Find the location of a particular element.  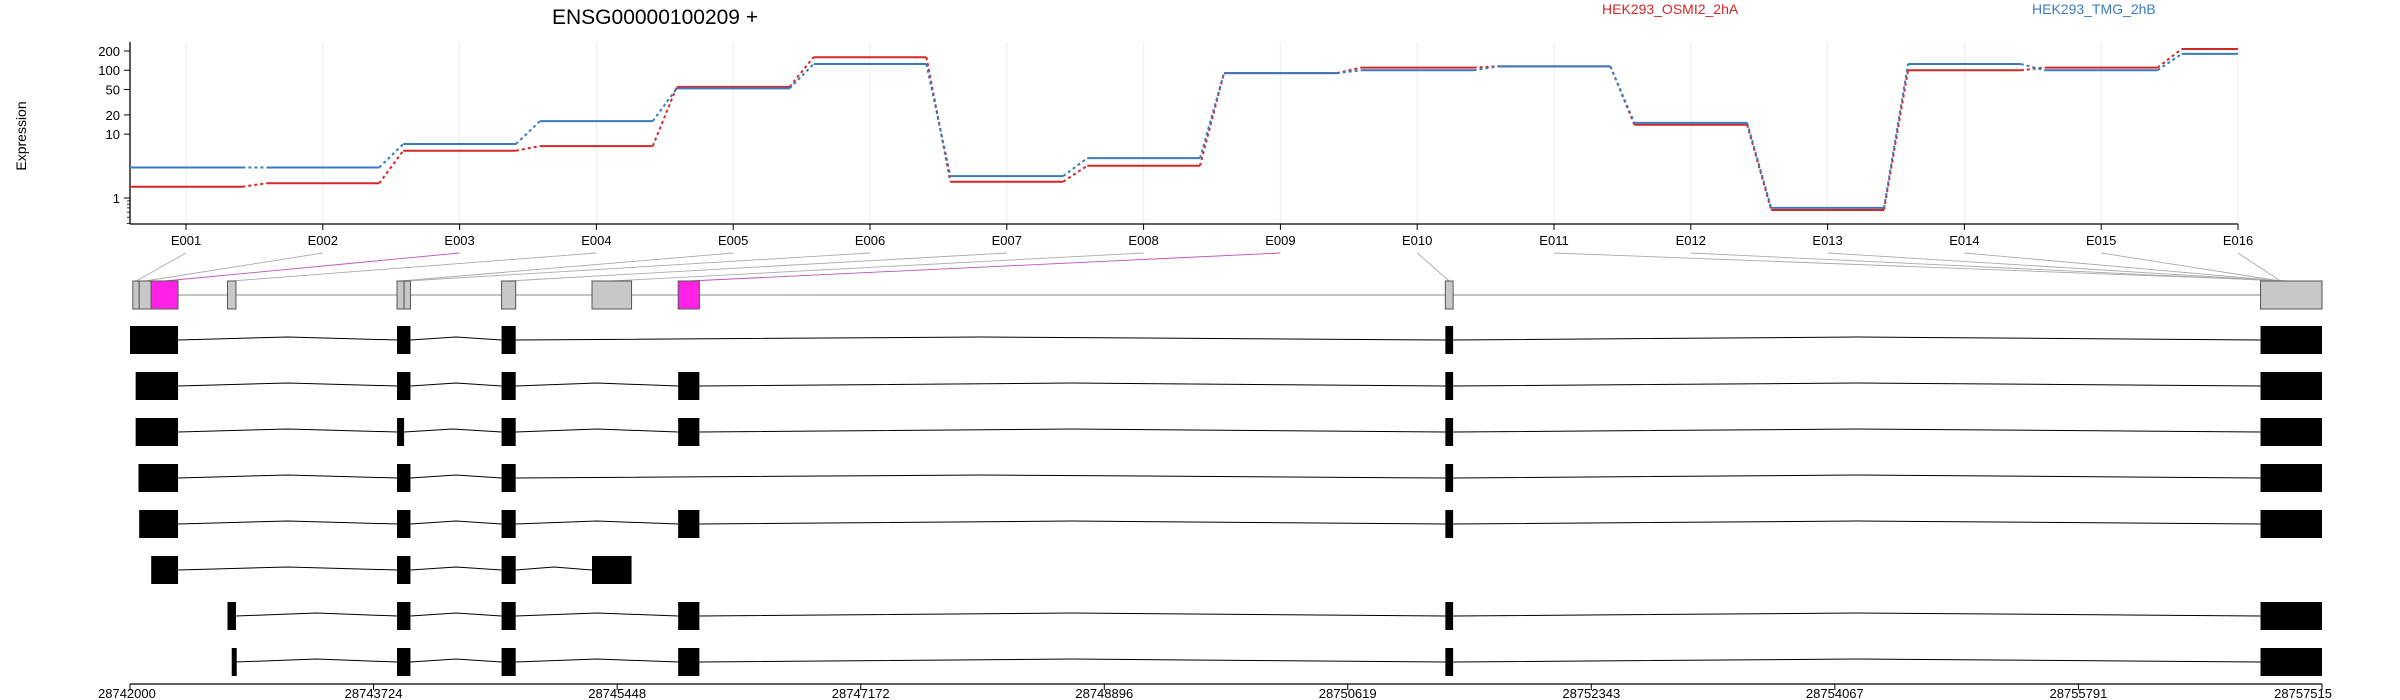

x-tick-label: E016 is located at coordinates (2238, 240).